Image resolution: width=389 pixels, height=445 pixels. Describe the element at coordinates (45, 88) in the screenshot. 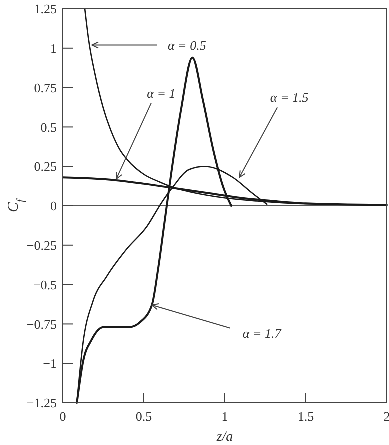

I see `y-tick-label: 0.75` at that location.